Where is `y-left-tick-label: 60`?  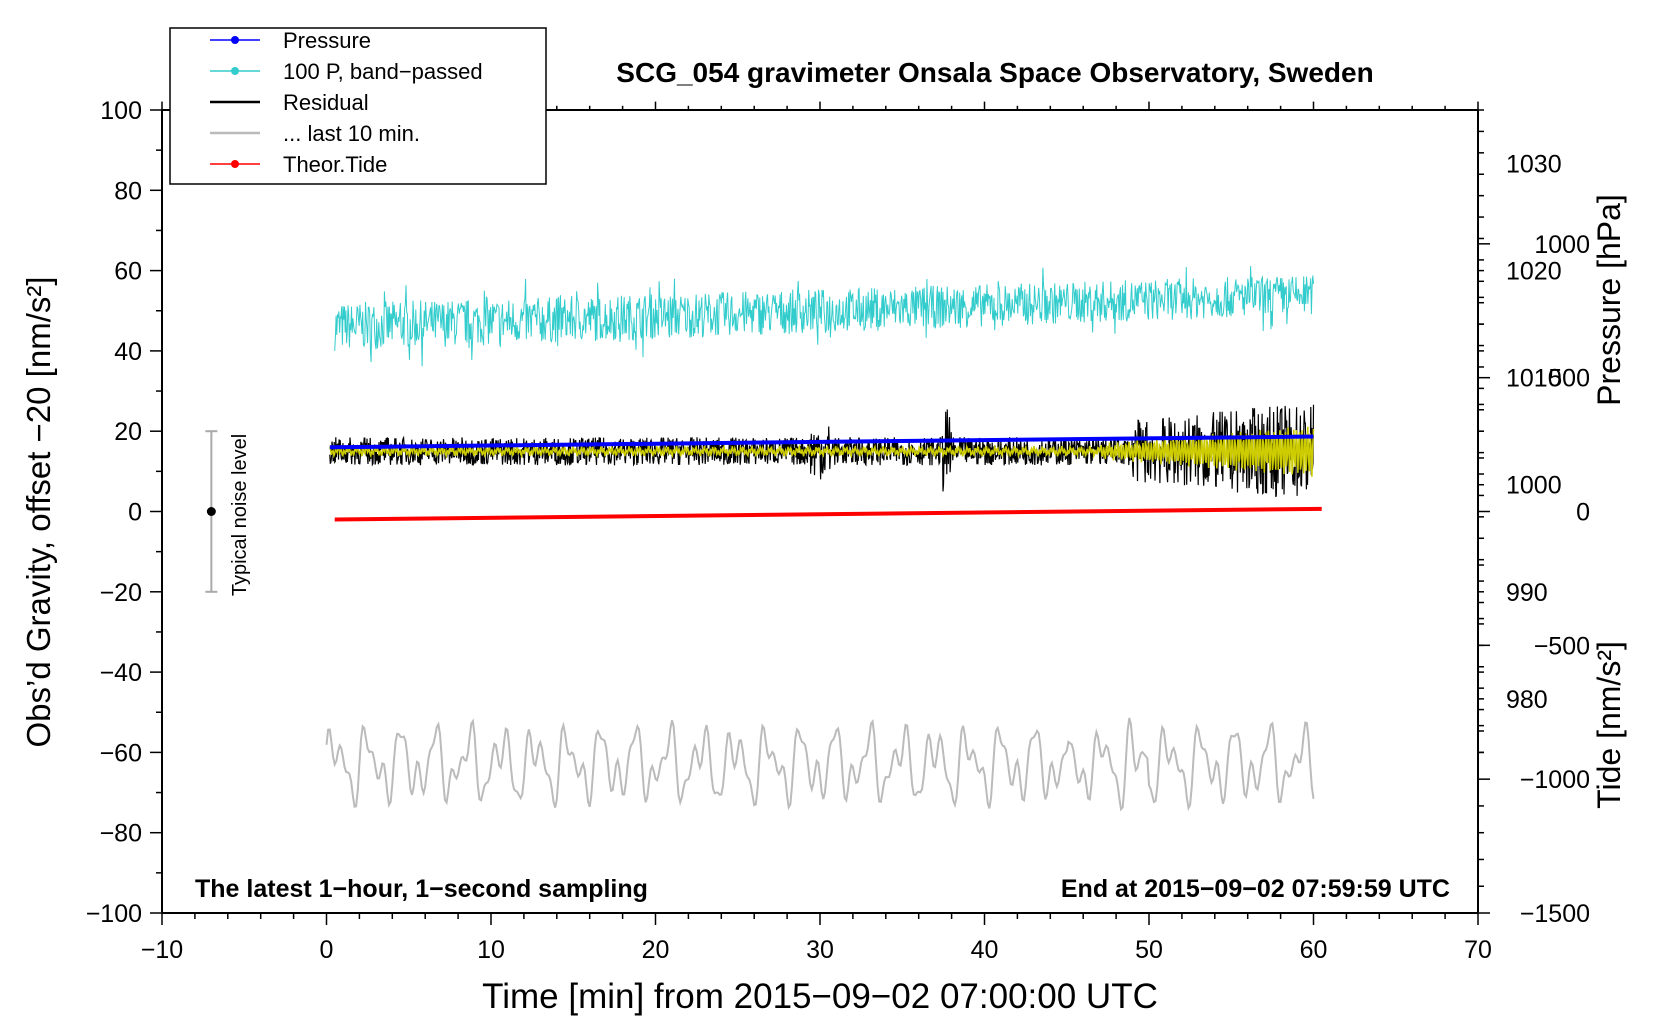 y-left-tick-label: 60 is located at coordinates (128, 272).